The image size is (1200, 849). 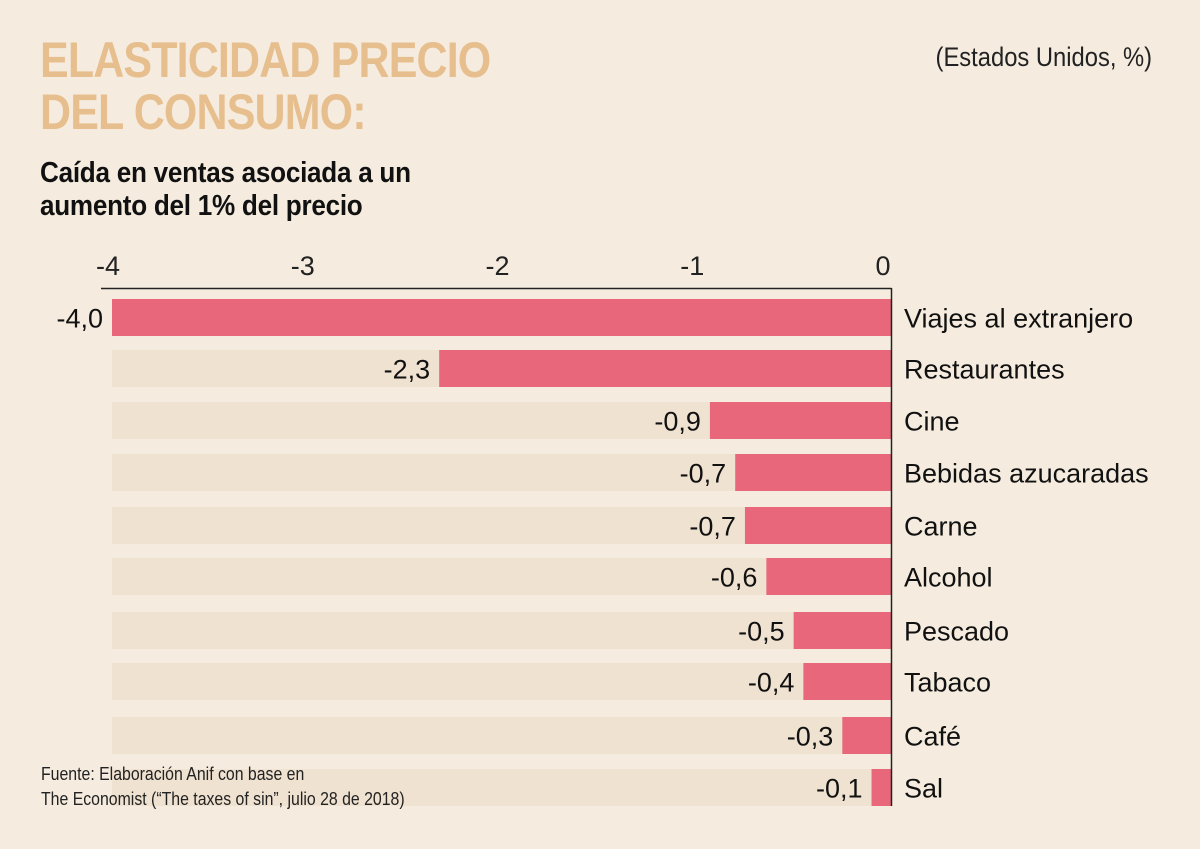 What do you see at coordinates (839, 789) in the screenshot?
I see `value-label: -0,1` at bounding box center [839, 789].